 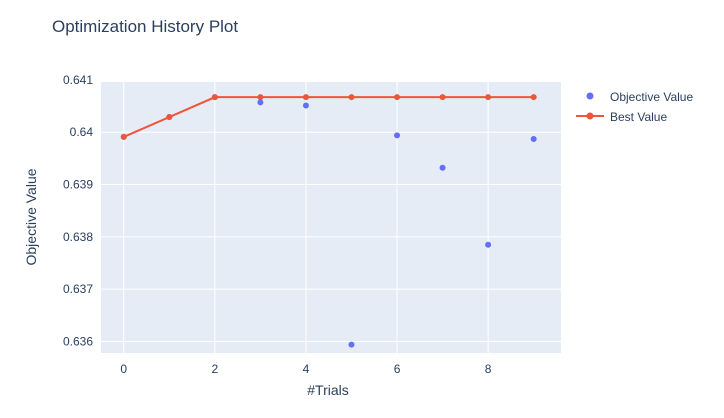 I want to click on series-best-value, so click(x=328, y=117).